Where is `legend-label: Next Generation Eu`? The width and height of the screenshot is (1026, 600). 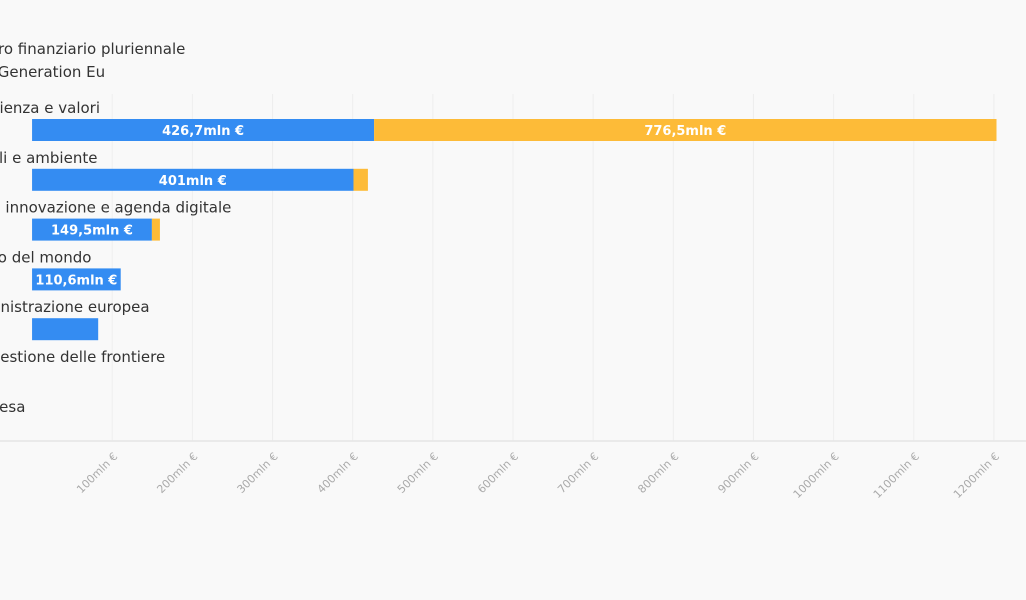
legend-label: Next Generation Eu is located at coordinates (52, 72).